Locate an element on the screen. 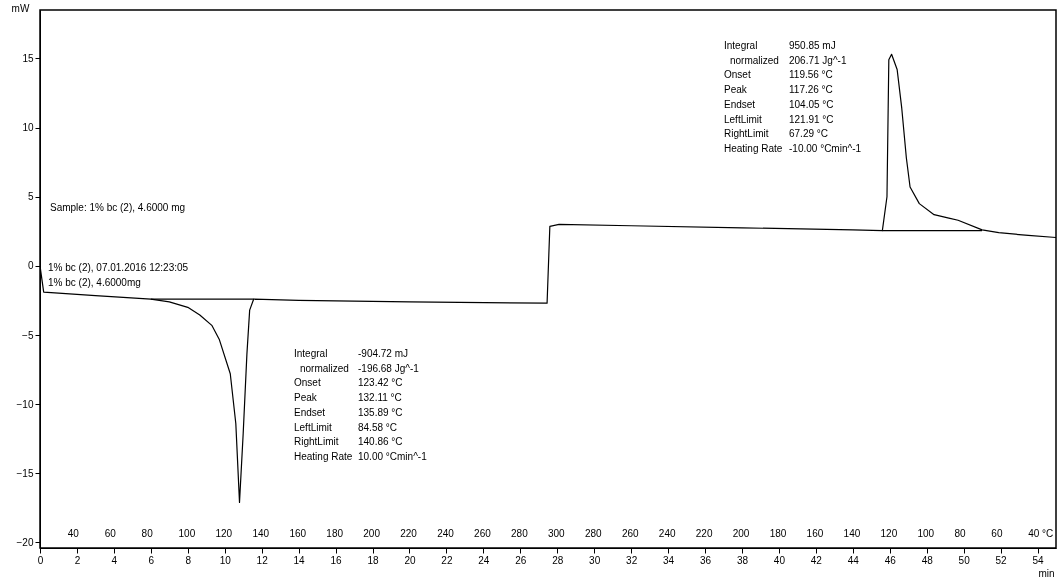 The width and height of the screenshot is (1059, 577). x-tick-label: 50 is located at coordinates (964, 560).